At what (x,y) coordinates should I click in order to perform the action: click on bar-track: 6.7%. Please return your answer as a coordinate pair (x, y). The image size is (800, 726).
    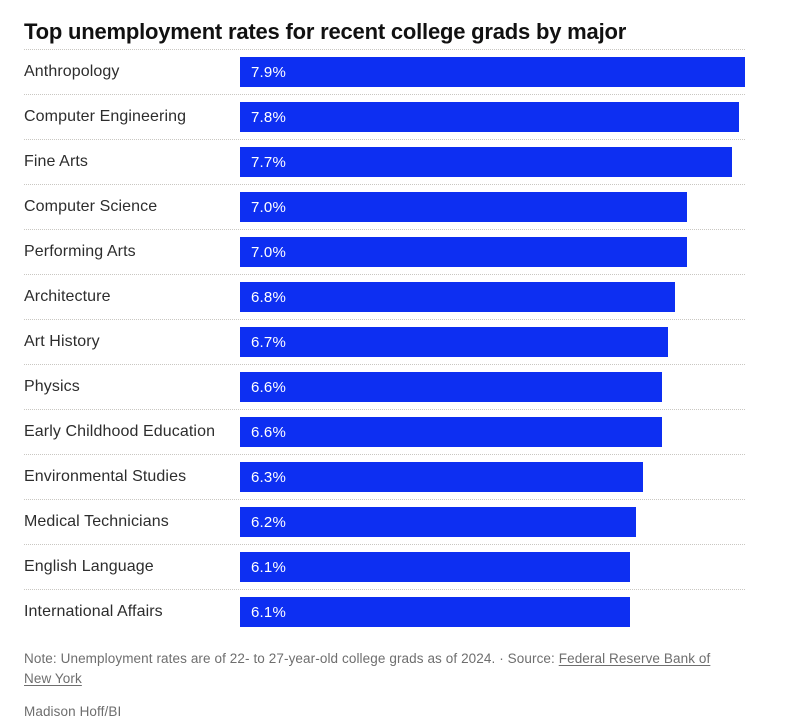
    Looking at the image, I should click on (492, 342).